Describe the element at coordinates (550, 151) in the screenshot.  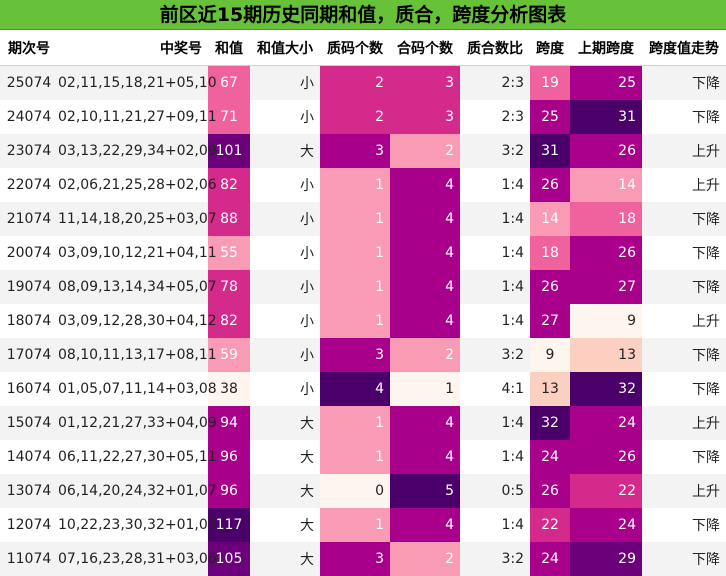
I see `cell-span: 31` at that location.